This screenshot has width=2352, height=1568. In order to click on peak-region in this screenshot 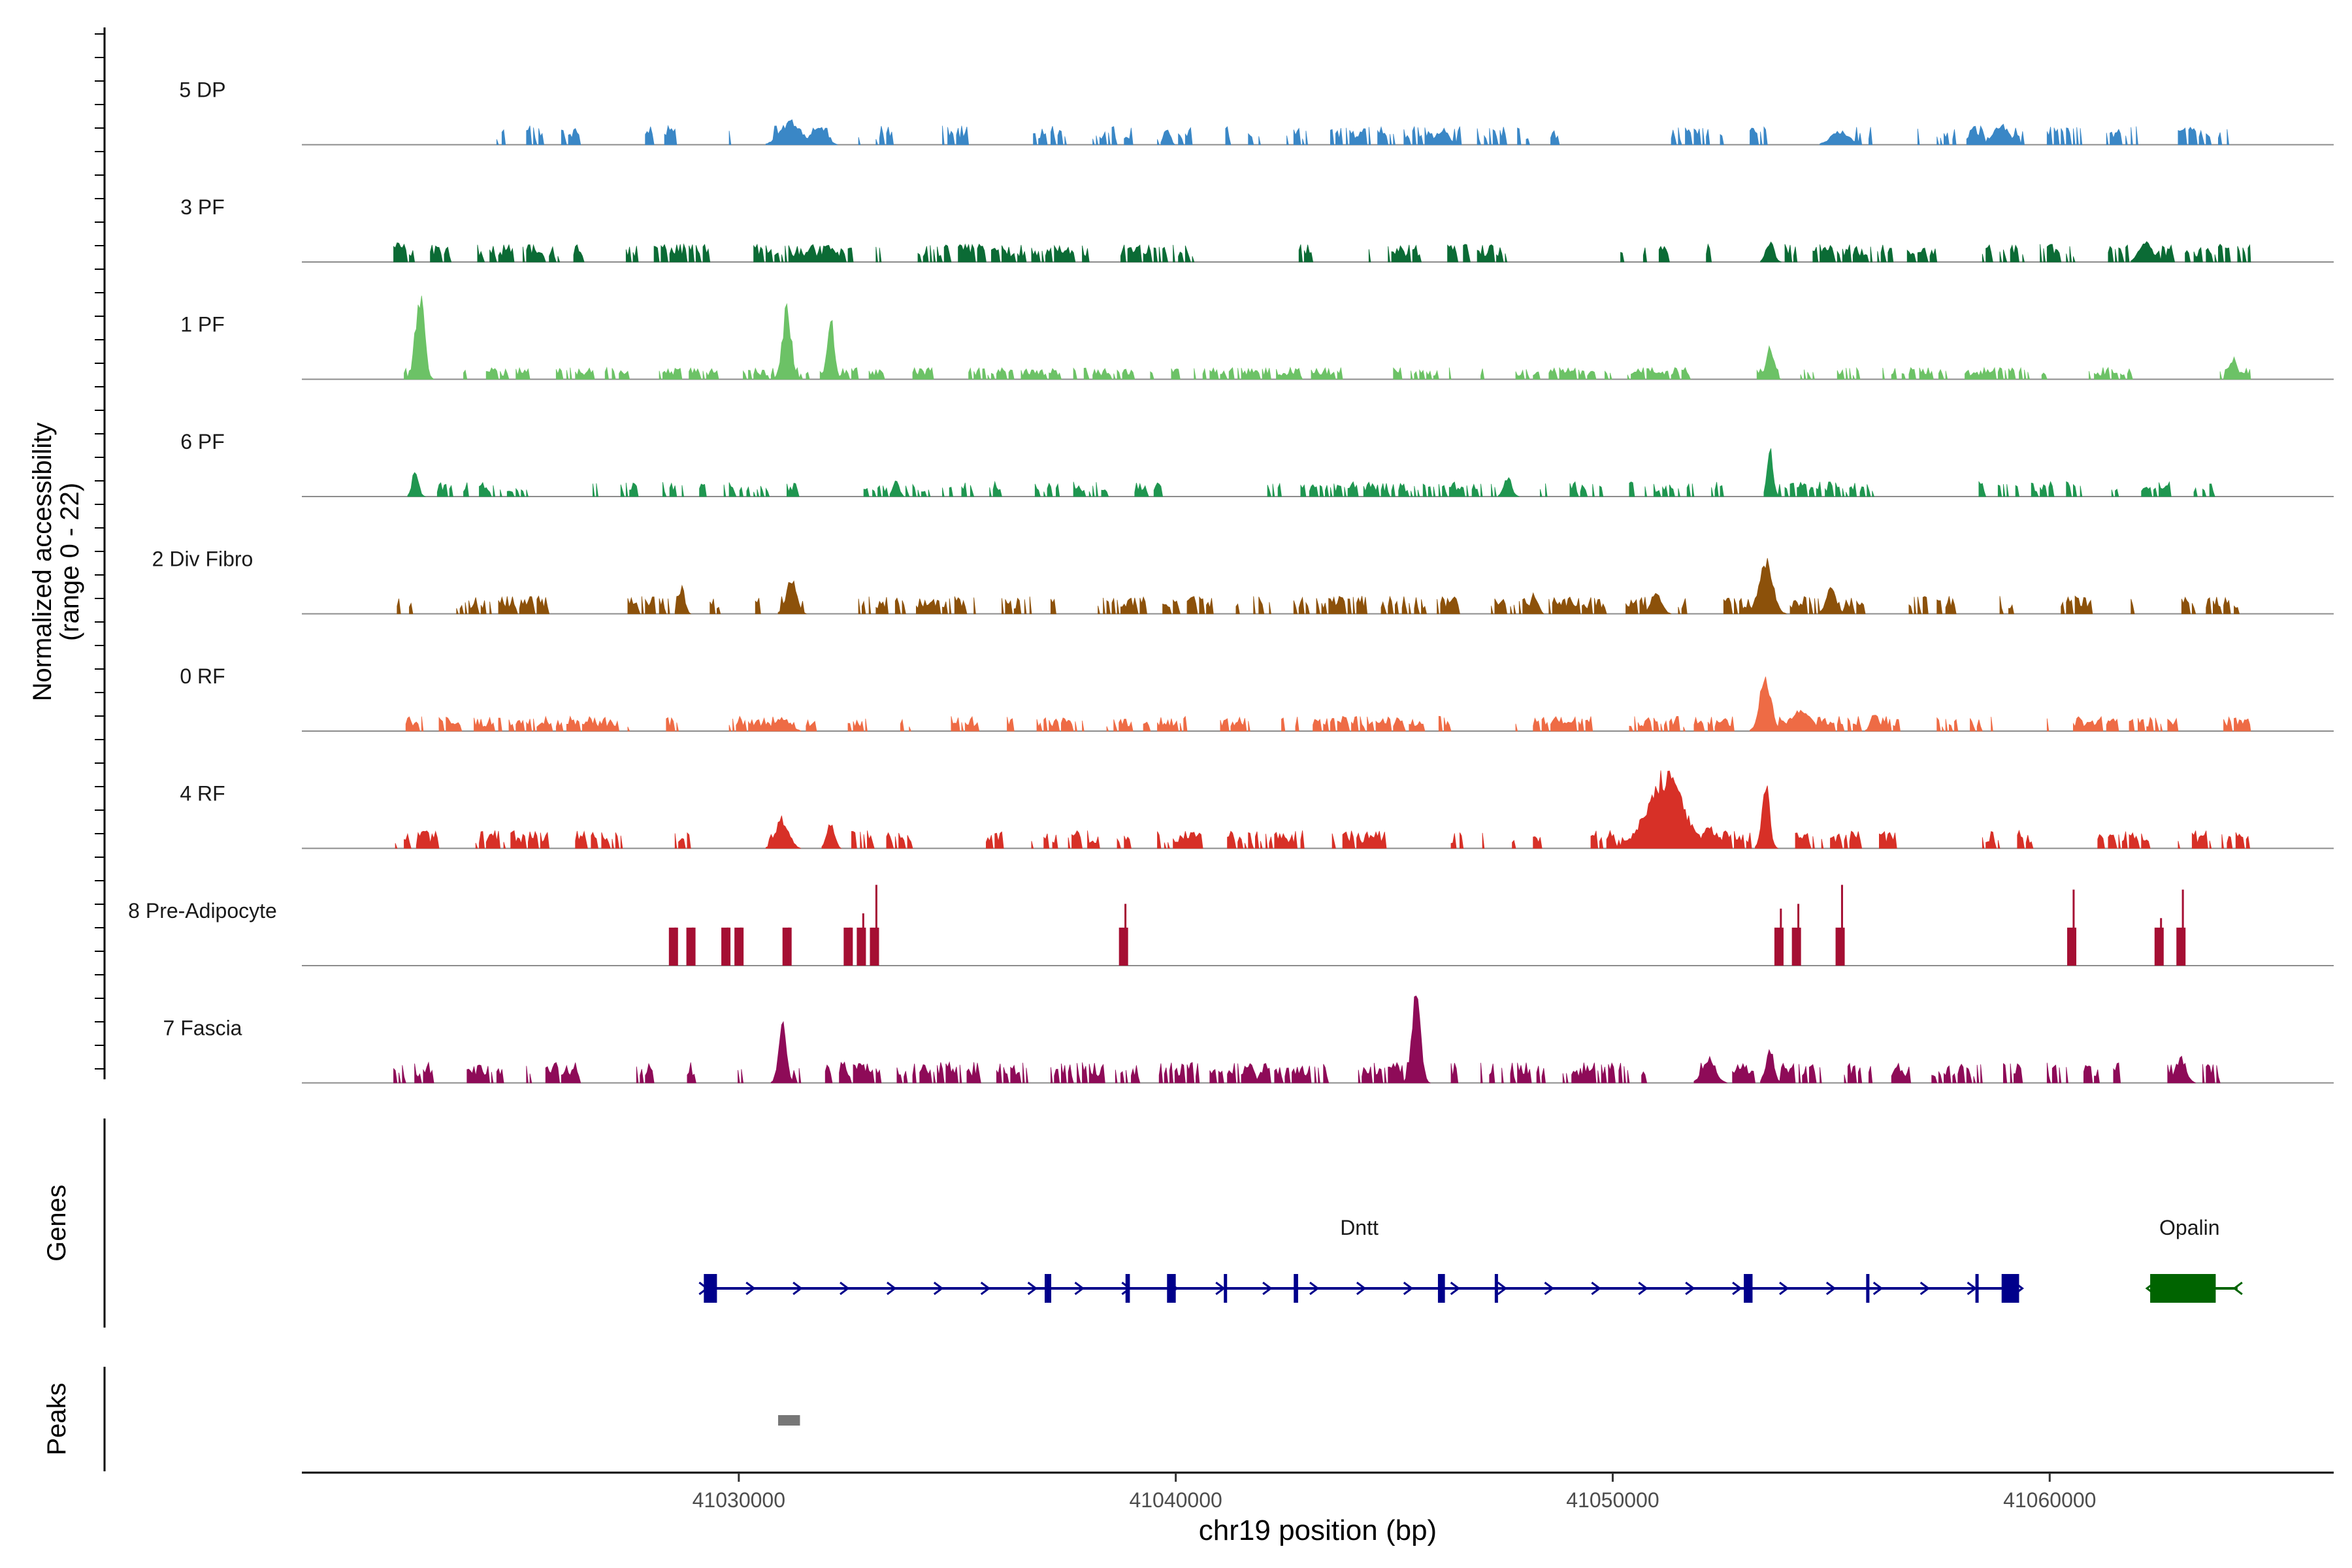, I will do `click(789, 1420)`.